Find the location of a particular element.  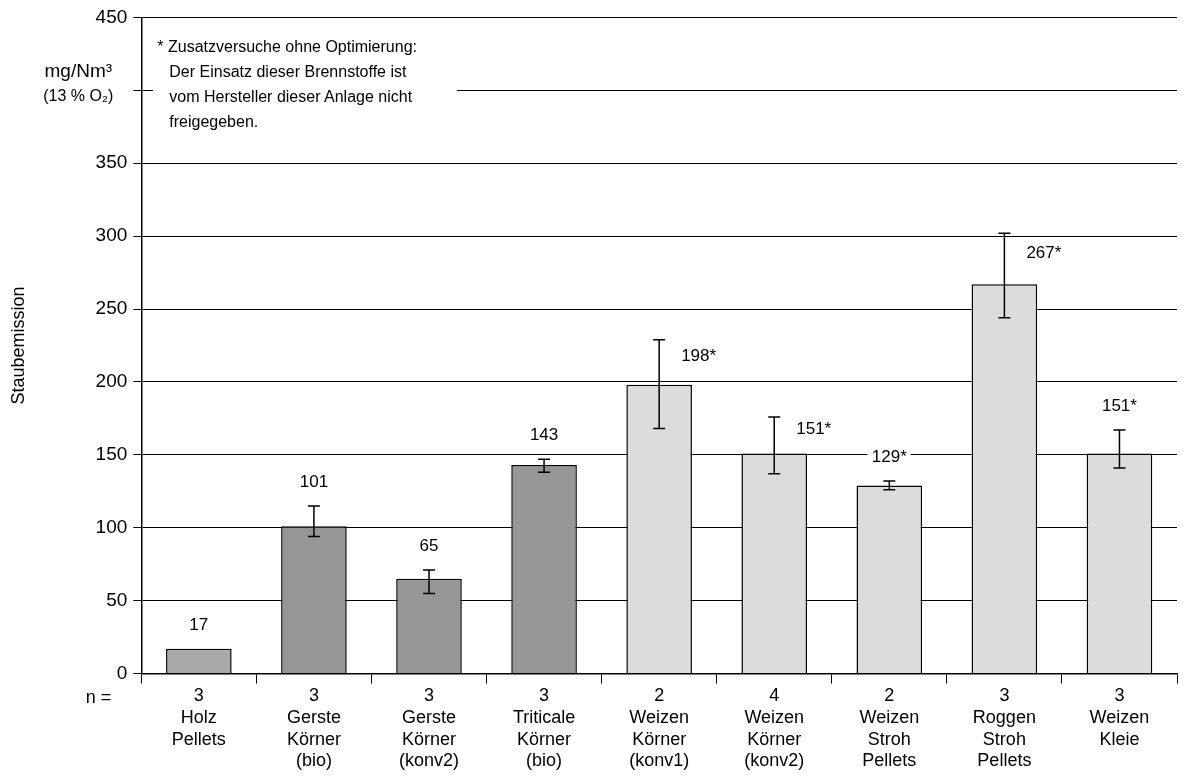

x-tick-label: 2 Weizen Körner (konv1) is located at coordinates (659, 728).